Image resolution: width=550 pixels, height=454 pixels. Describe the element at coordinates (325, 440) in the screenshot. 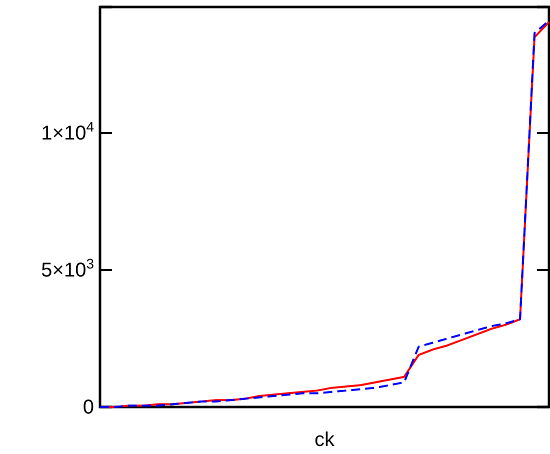

I see `x-axis-title: ck` at that location.